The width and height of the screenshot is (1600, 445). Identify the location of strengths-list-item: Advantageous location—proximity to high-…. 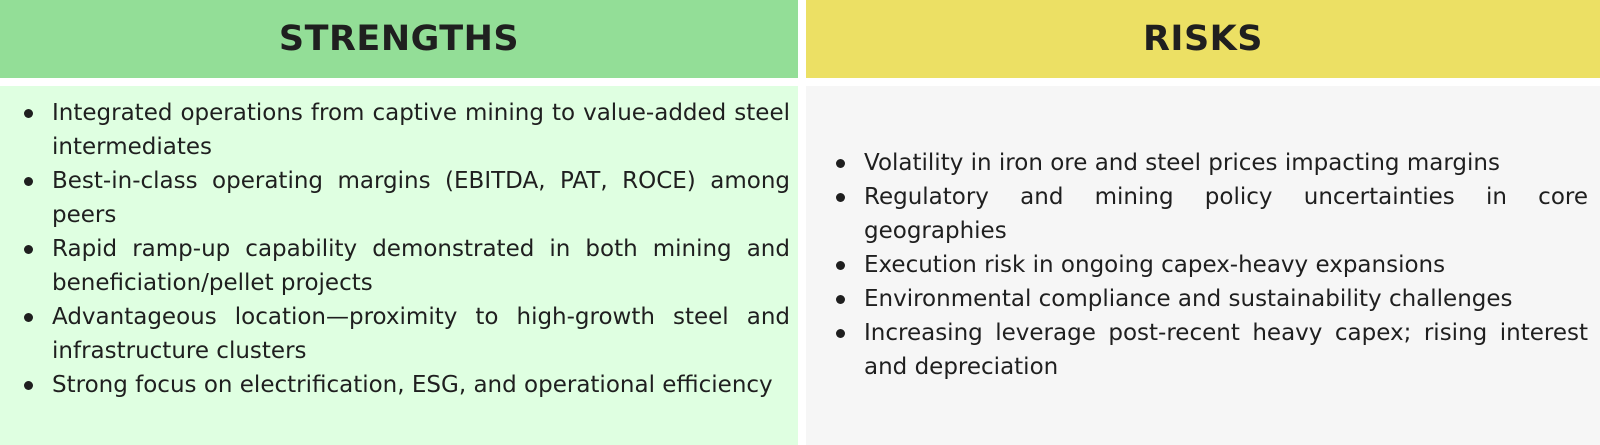
(395, 334).